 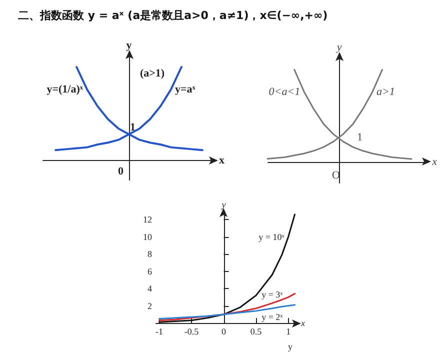 I want to click on x-tick-label: 0, so click(x=224, y=331).